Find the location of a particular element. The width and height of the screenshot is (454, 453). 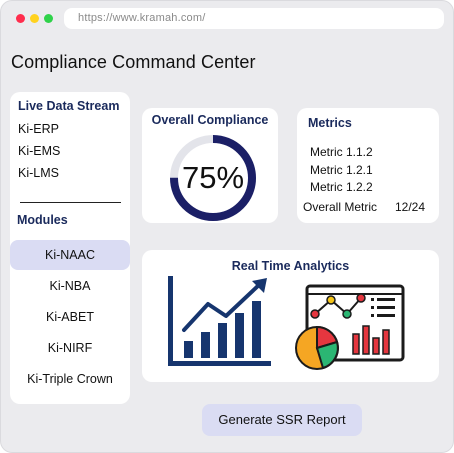

overall-metric-value: 12/24 is located at coordinates (410, 207).